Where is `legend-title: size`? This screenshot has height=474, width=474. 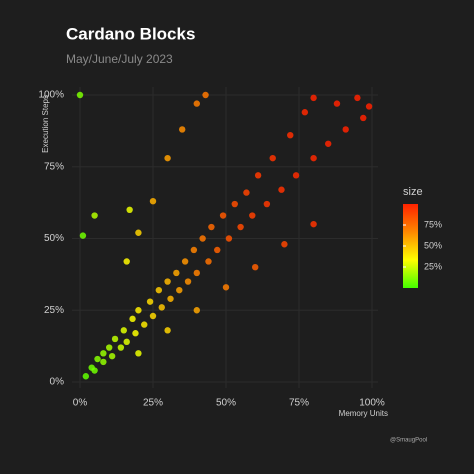
legend-title: size is located at coordinates (413, 192).